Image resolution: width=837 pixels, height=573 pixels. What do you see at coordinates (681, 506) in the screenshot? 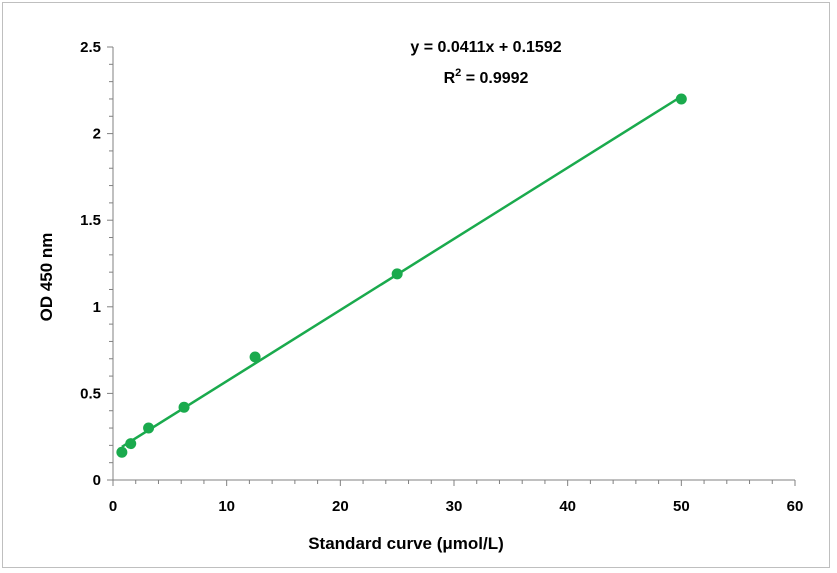
I see `x-tick-label: 50` at bounding box center [681, 506].